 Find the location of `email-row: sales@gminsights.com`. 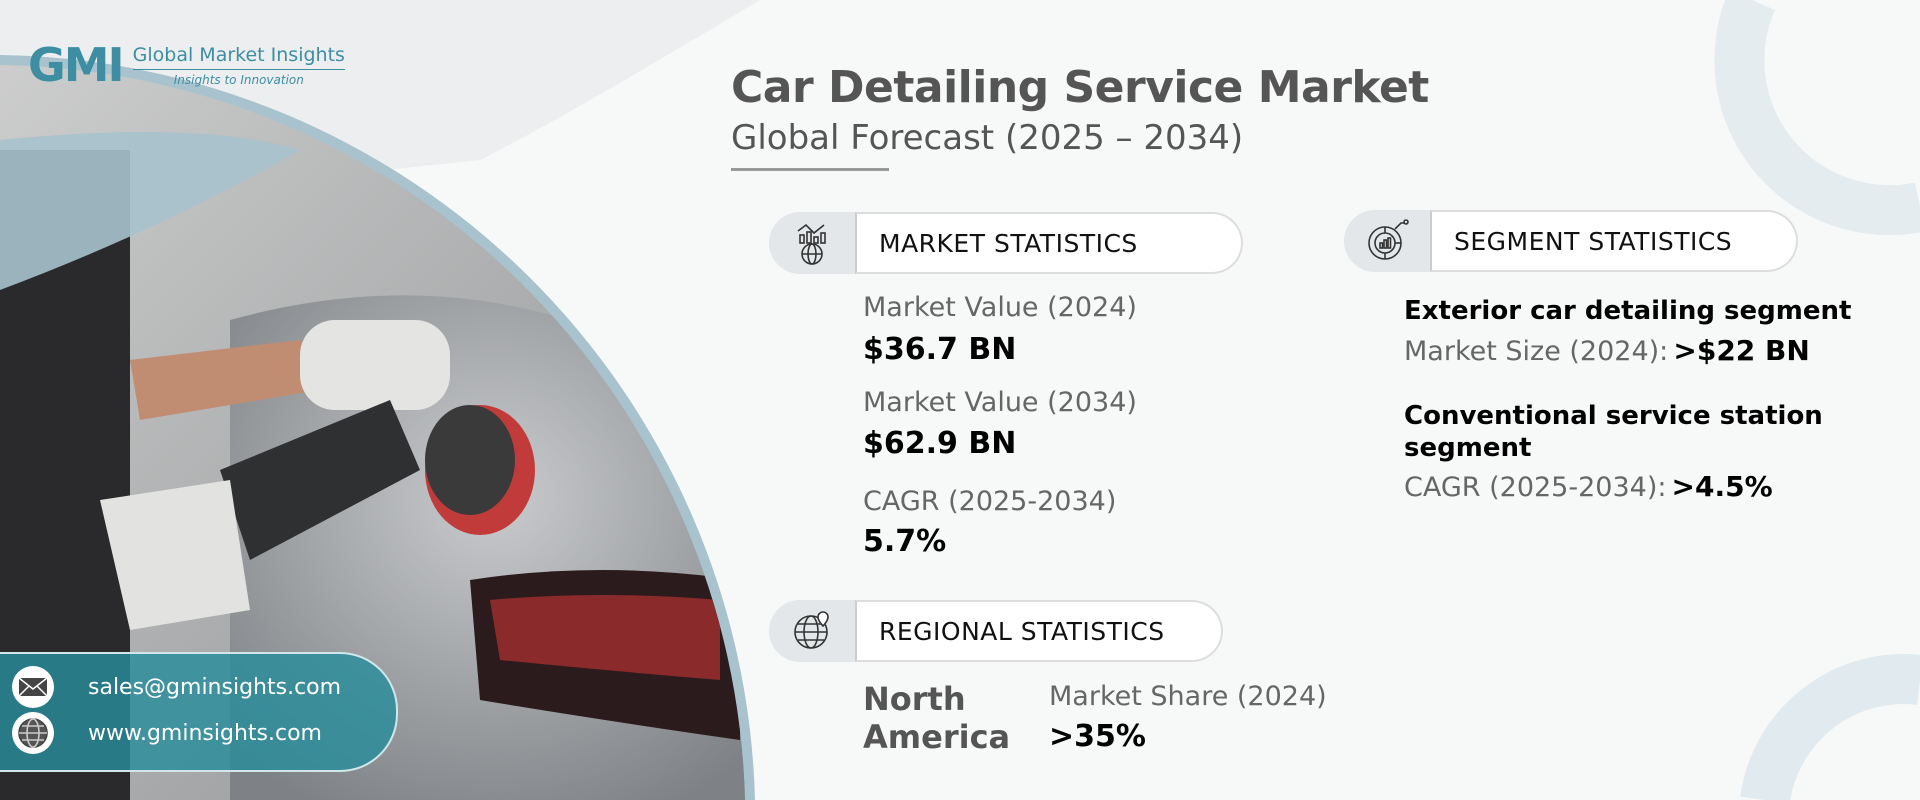

email-row: sales@gminsights.com is located at coordinates (176, 687).